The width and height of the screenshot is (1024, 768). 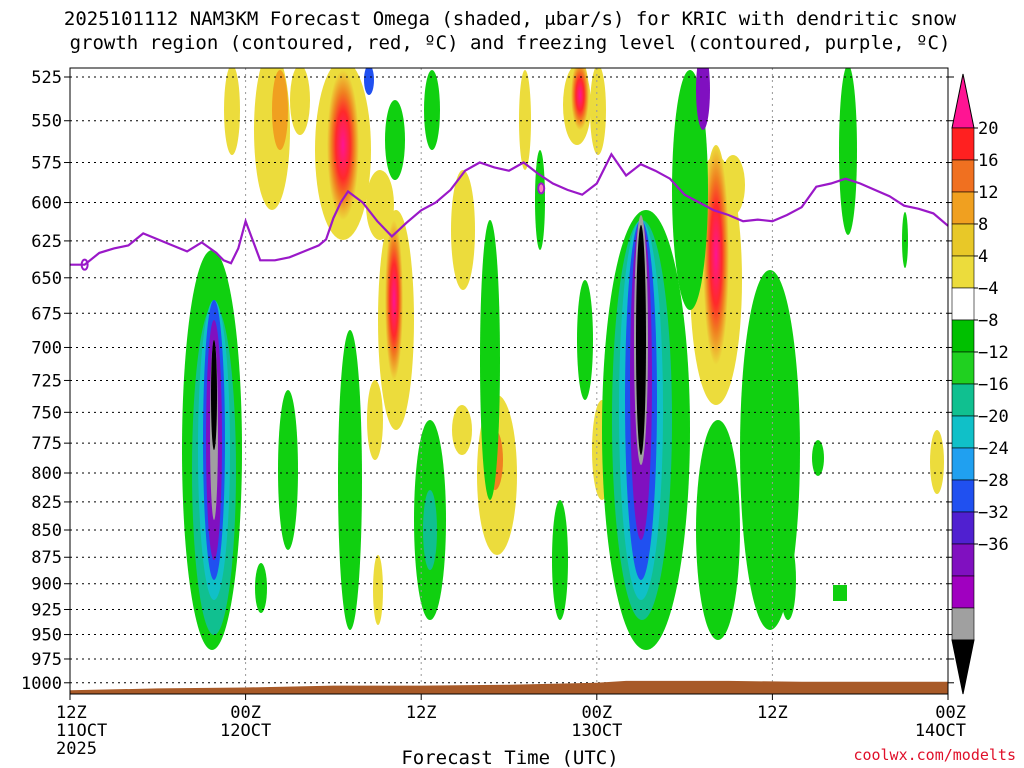 I want to click on y-tick-label: 525, so click(x=46, y=78).